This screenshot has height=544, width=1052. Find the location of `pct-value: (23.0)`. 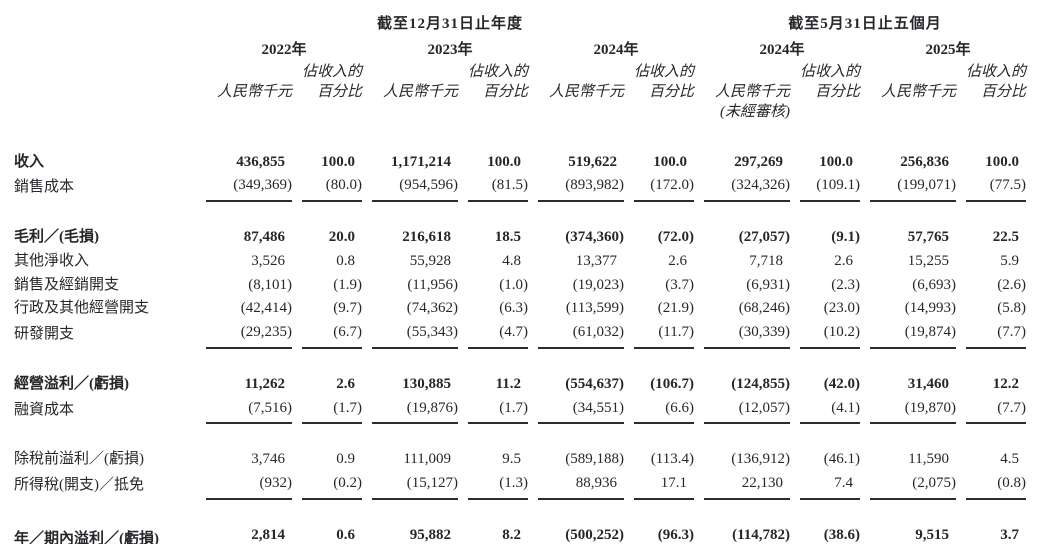

pct-value: (23.0) is located at coordinates (841, 308).